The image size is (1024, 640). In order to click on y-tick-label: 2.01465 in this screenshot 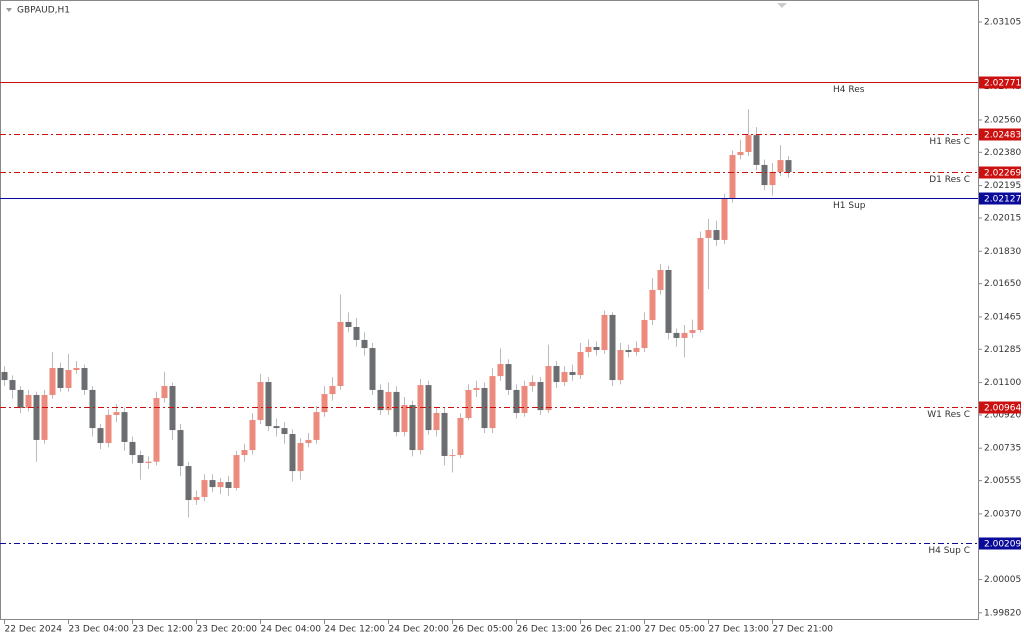, I will do `click(1002, 317)`.